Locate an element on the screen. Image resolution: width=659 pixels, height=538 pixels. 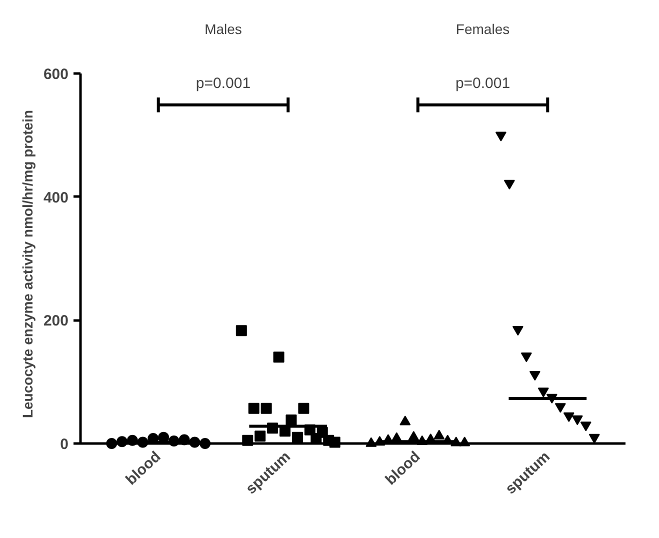
text: Females is located at coordinates (483, 29).